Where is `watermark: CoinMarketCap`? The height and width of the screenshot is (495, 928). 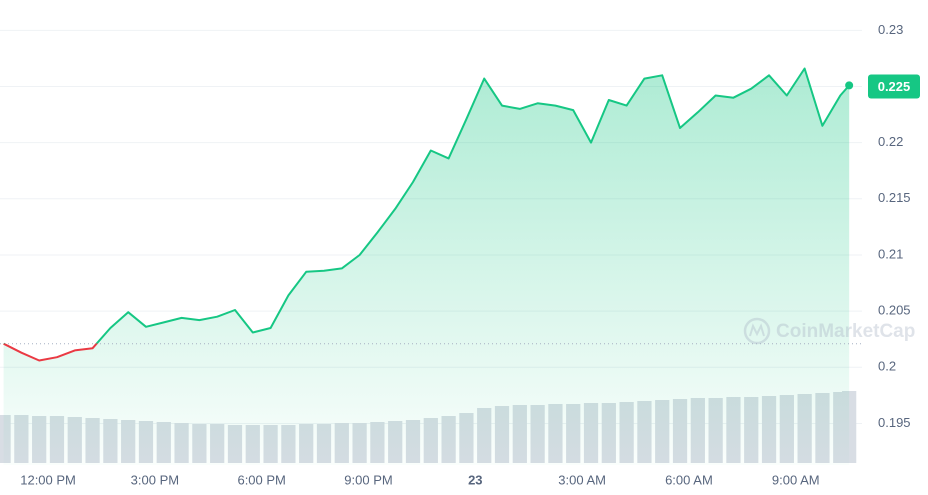 watermark: CoinMarketCap is located at coordinates (829, 331).